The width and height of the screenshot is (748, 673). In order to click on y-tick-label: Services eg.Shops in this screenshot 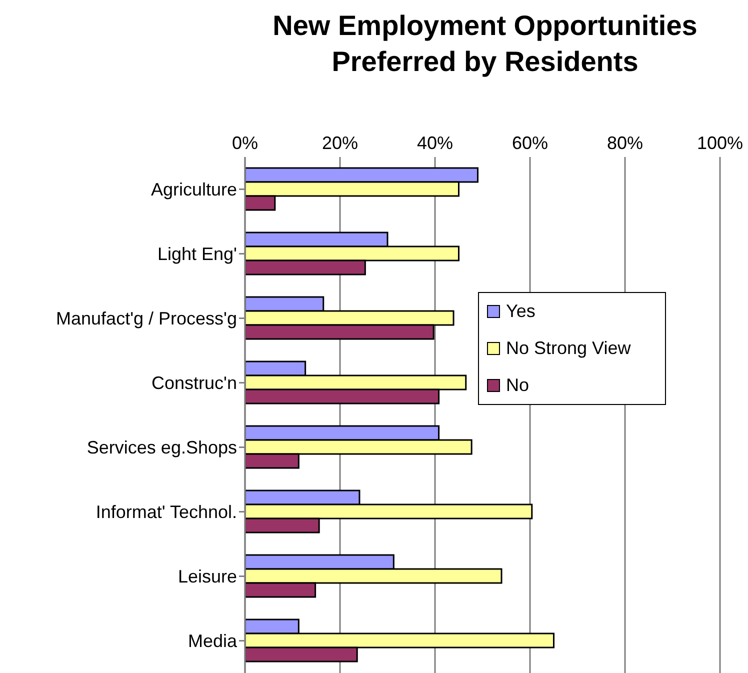, I will do `click(161, 448)`.